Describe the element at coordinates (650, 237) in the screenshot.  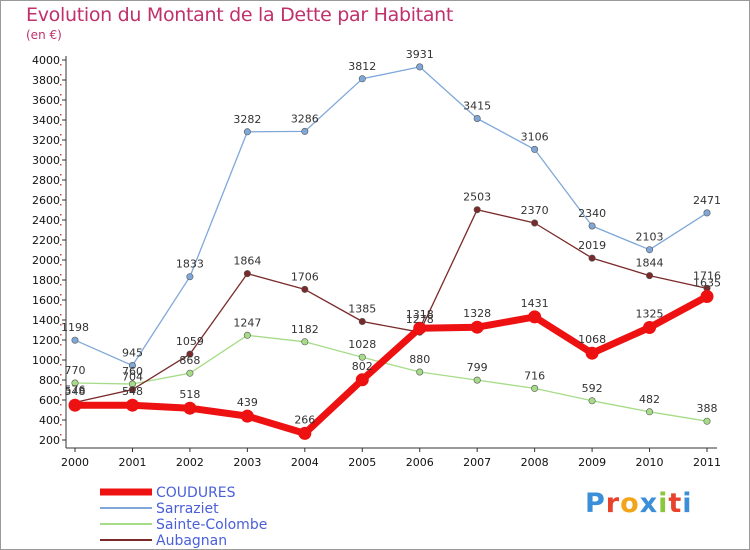
I see `data-label: 2103` at that location.